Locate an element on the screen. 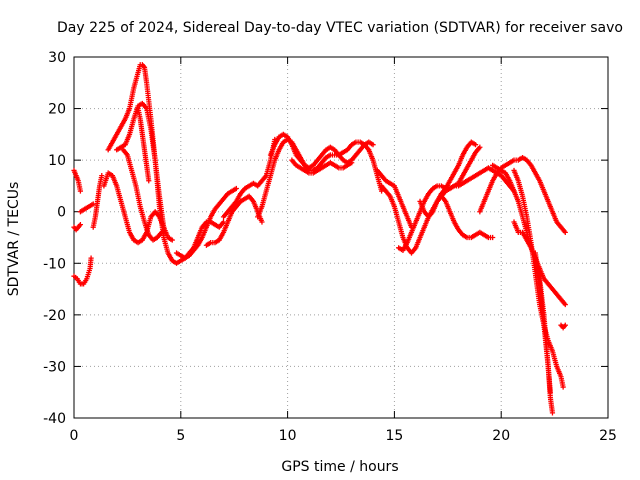  y-tick-label: -30 is located at coordinates (54, 367).